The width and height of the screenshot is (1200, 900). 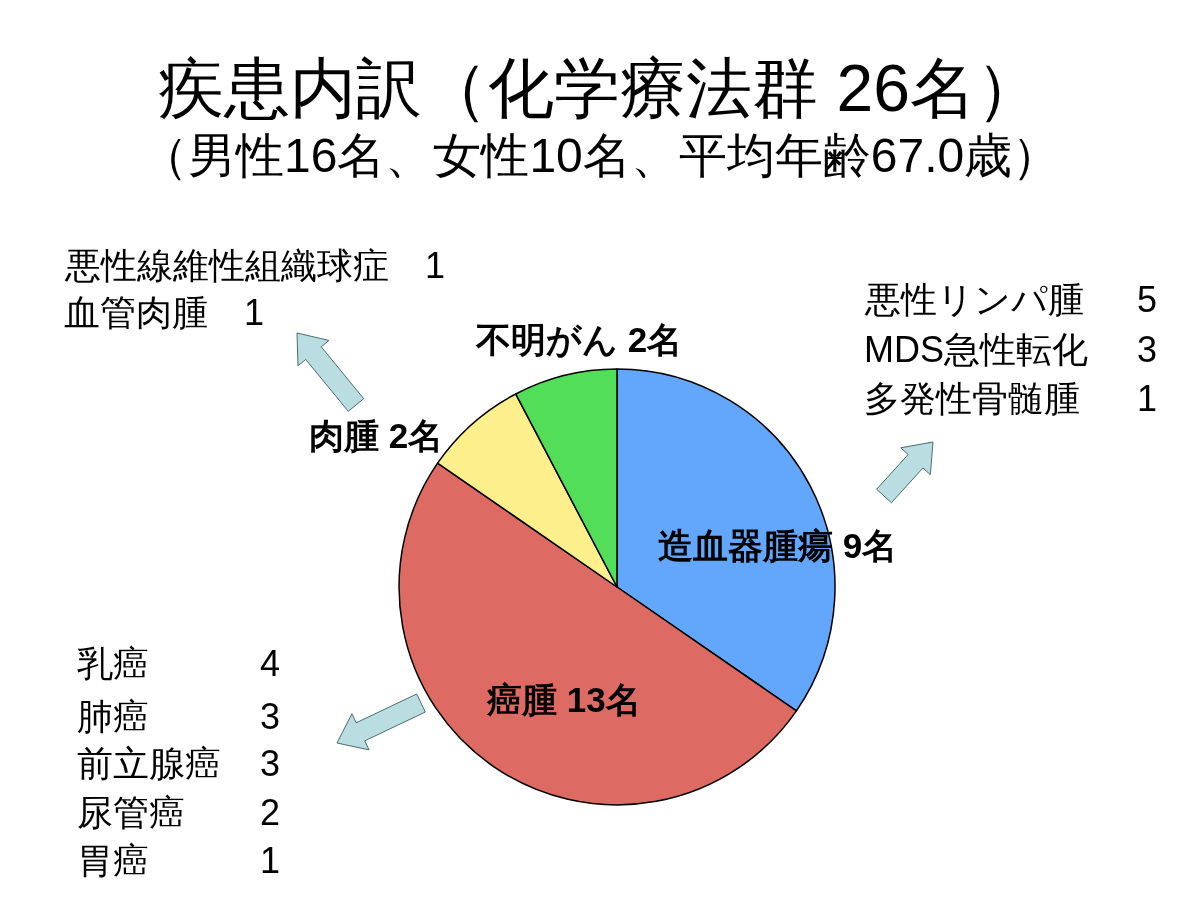 What do you see at coordinates (1011, 299) in the screenshot?
I see `text: 悪性リンパ腫 5` at bounding box center [1011, 299].